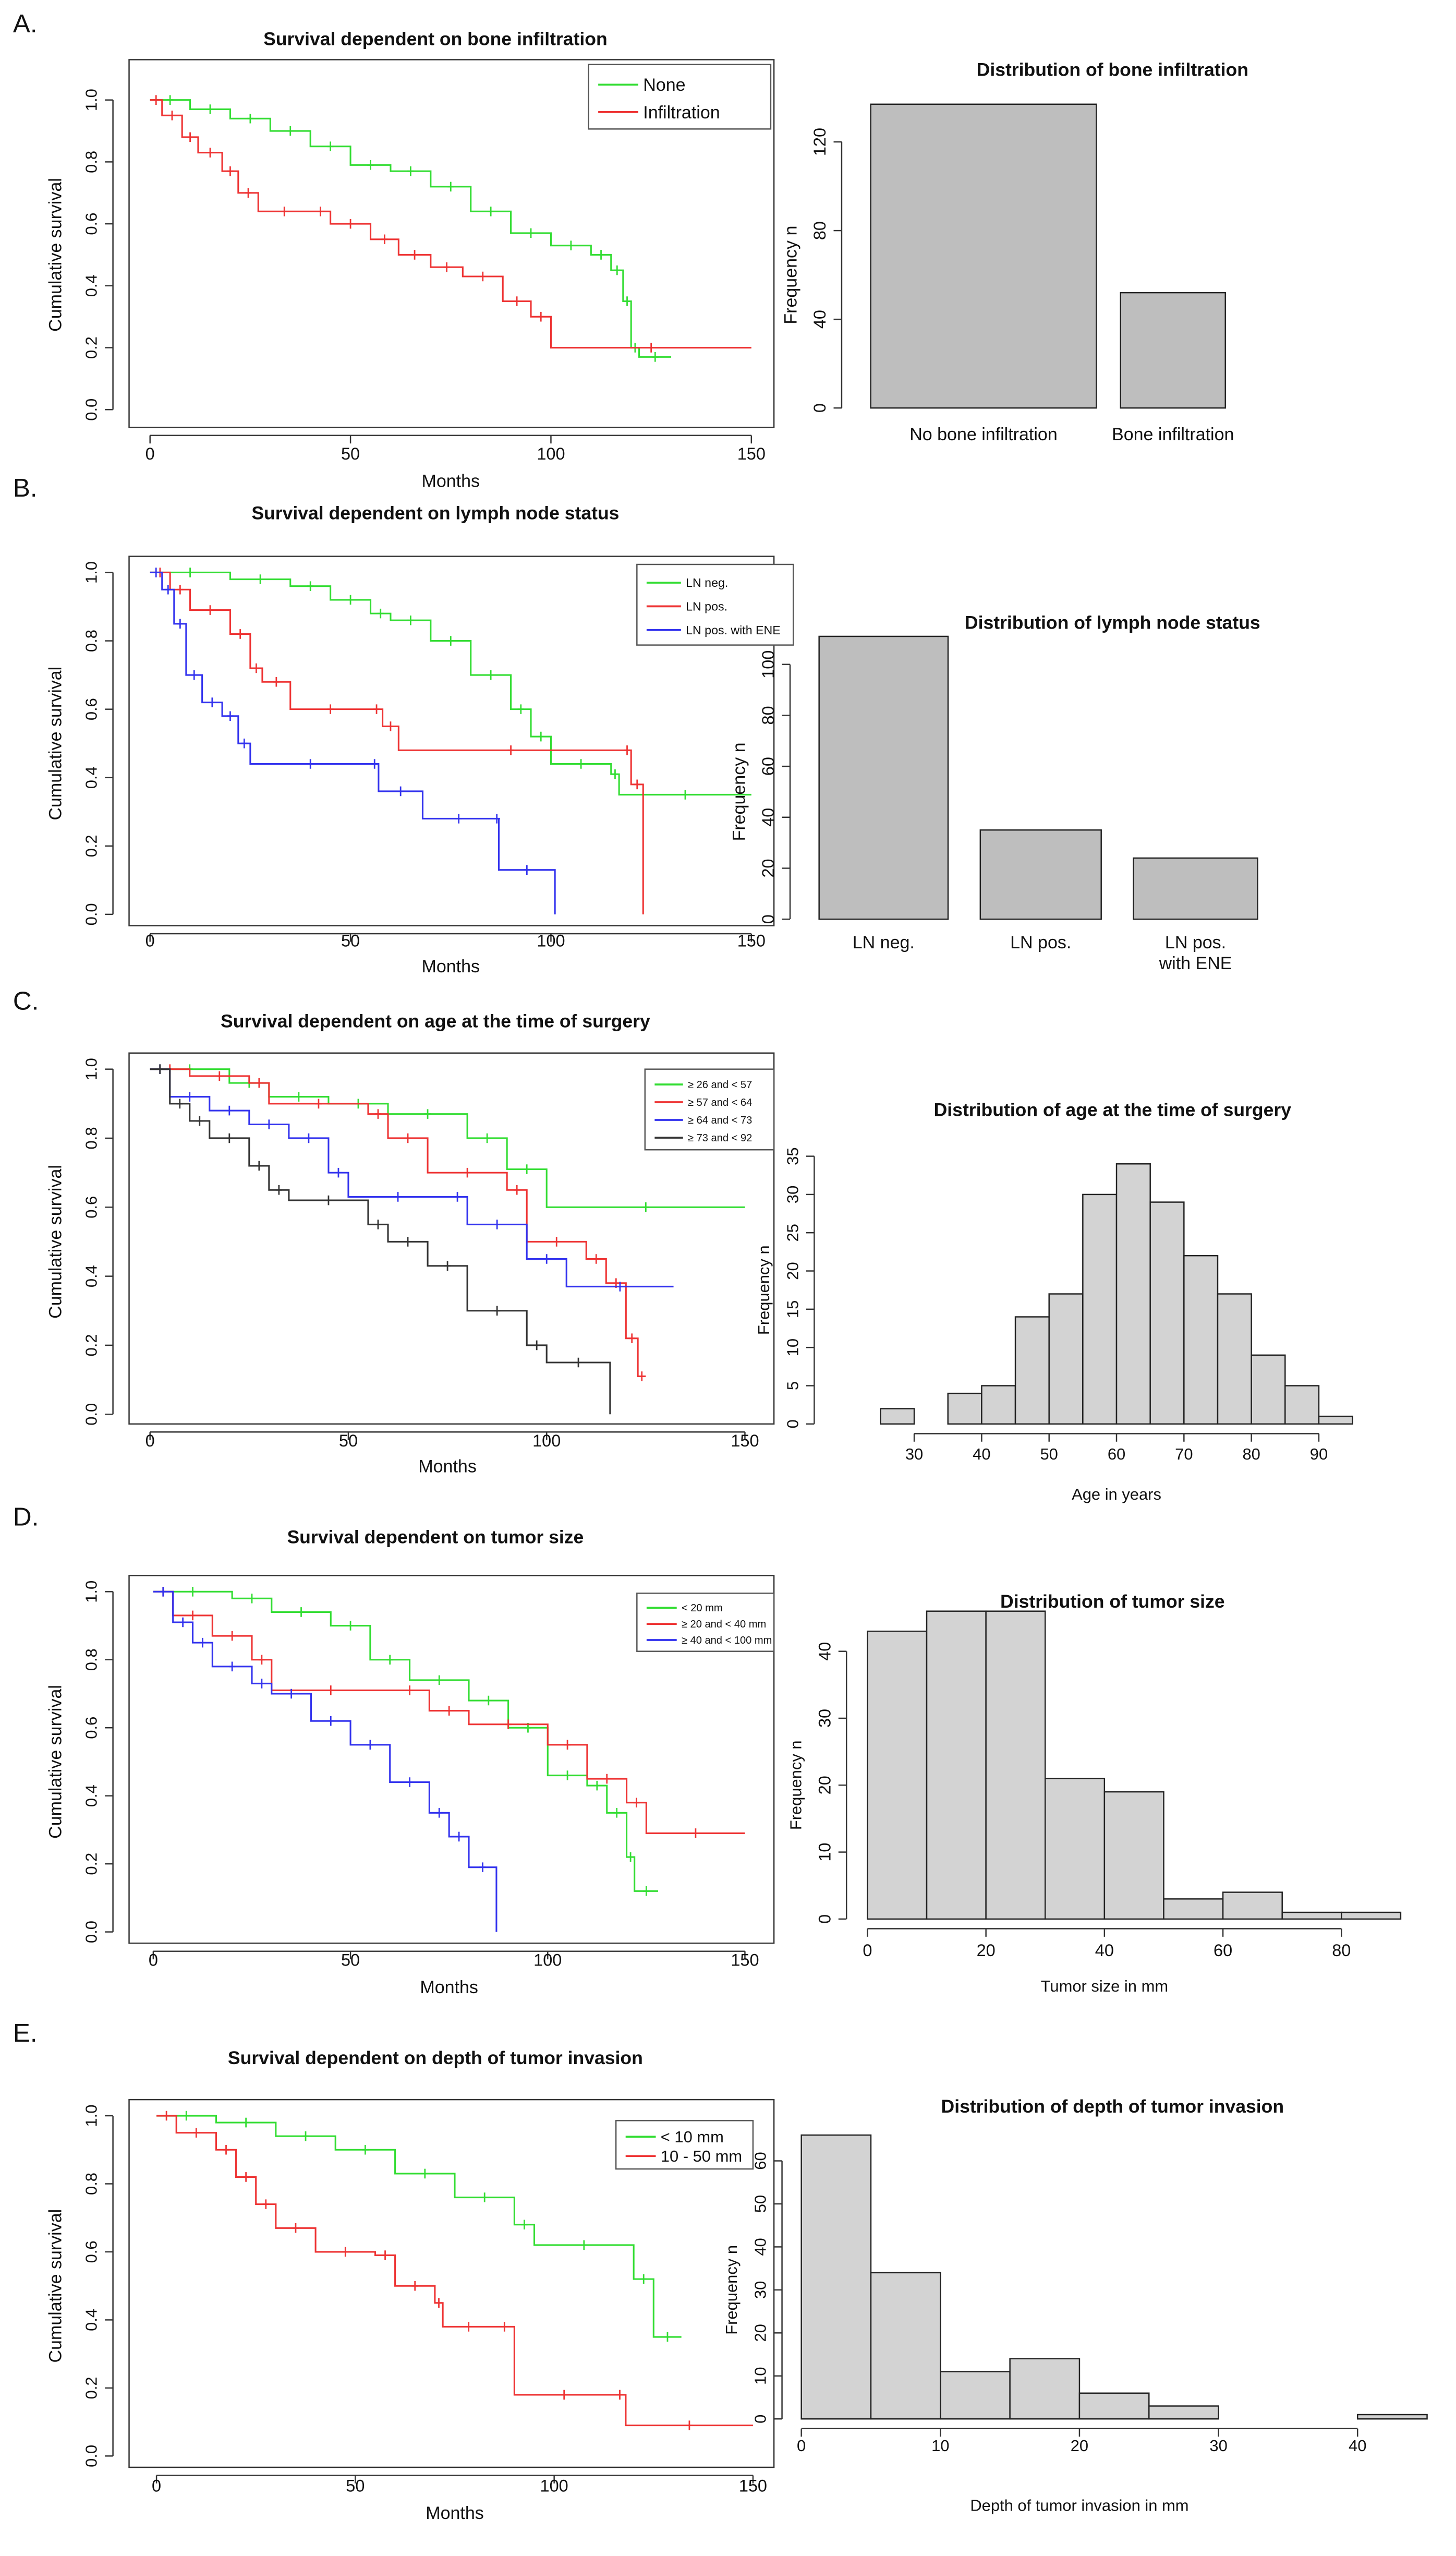  I want to click on y-tick-label: 20, so click(768, 868).